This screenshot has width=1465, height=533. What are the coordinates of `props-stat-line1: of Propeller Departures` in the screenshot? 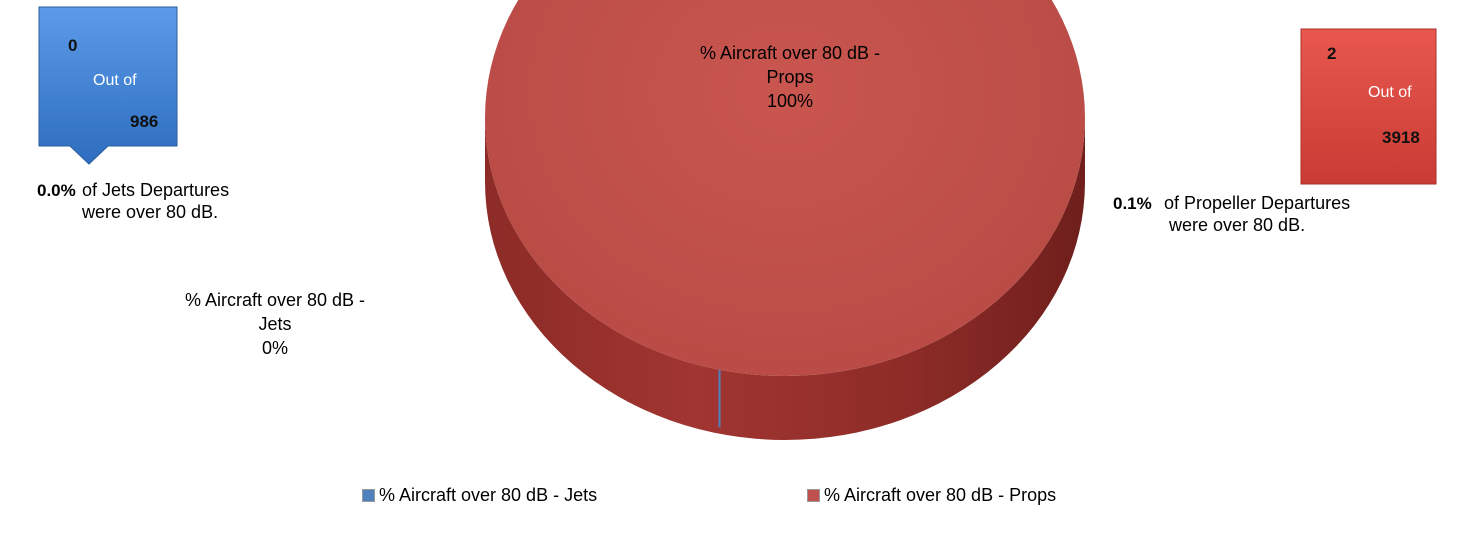 It's located at (1257, 203).